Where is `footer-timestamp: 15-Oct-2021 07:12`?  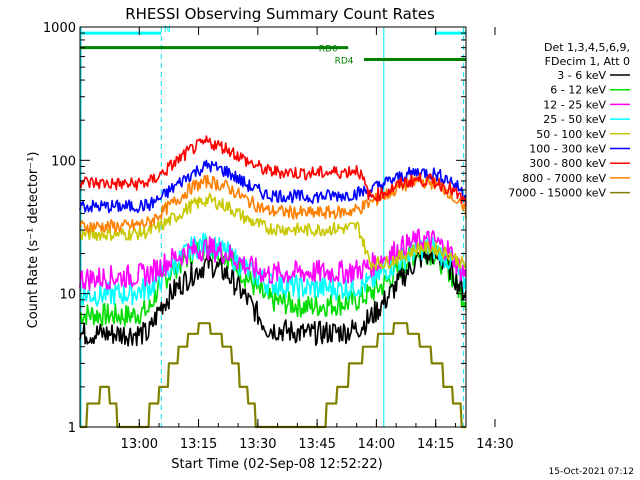
footer-timestamp: 15-Oct-2021 07:12 is located at coordinates (591, 472).